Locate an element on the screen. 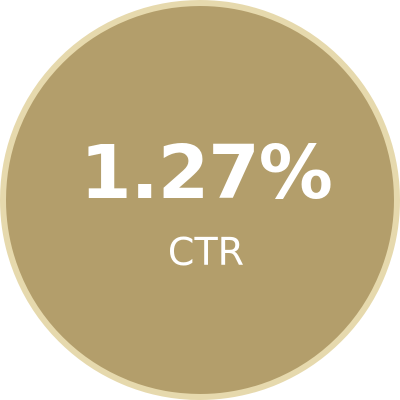 The height and width of the screenshot is (400, 400). ctr-label: CTR is located at coordinates (206, 252).